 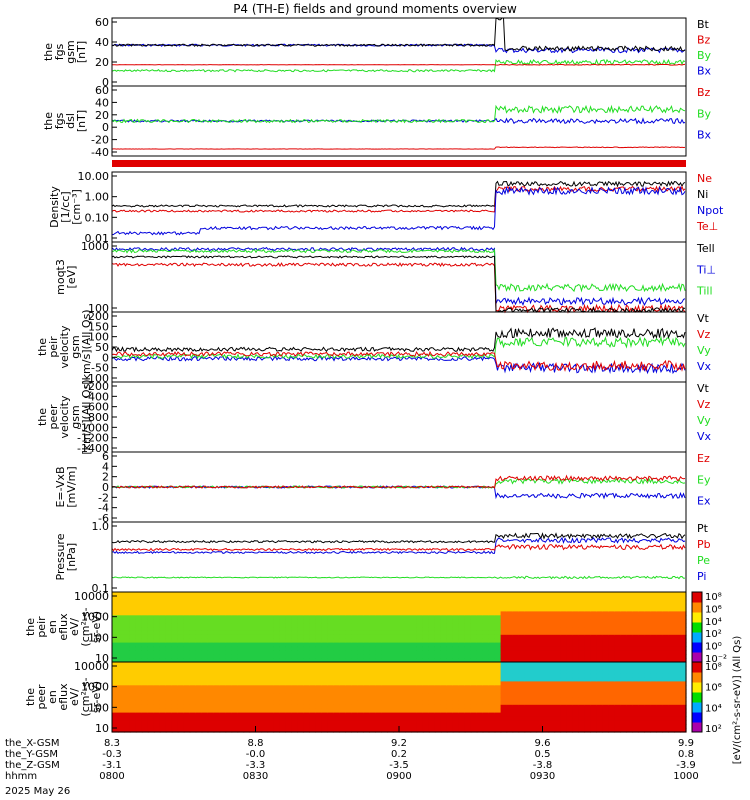 I want to click on peir_velocity-legend-item: Vz, so click(x=704, y=334).